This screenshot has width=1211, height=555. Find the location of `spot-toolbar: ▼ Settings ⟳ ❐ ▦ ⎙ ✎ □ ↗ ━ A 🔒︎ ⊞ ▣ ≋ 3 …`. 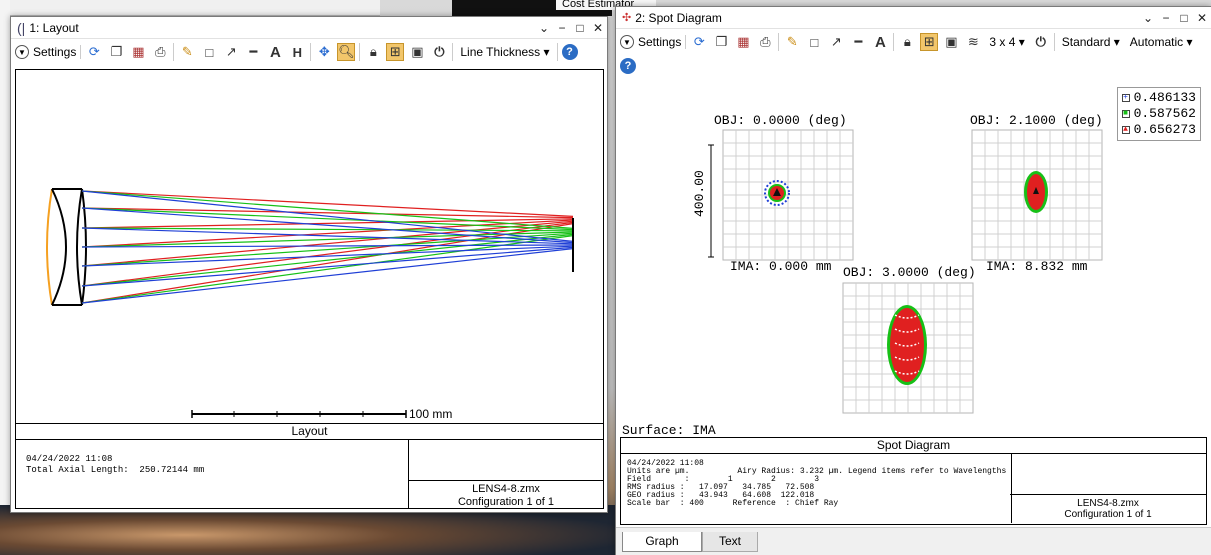

spot-toolbar: ▼ Settings ⟳ ❐ ▦ ⎙ ✎ □ ↗ ━ A 🔒︎ ⊞ ▣ ≋ 3 … is located at coordinates (913, 42).